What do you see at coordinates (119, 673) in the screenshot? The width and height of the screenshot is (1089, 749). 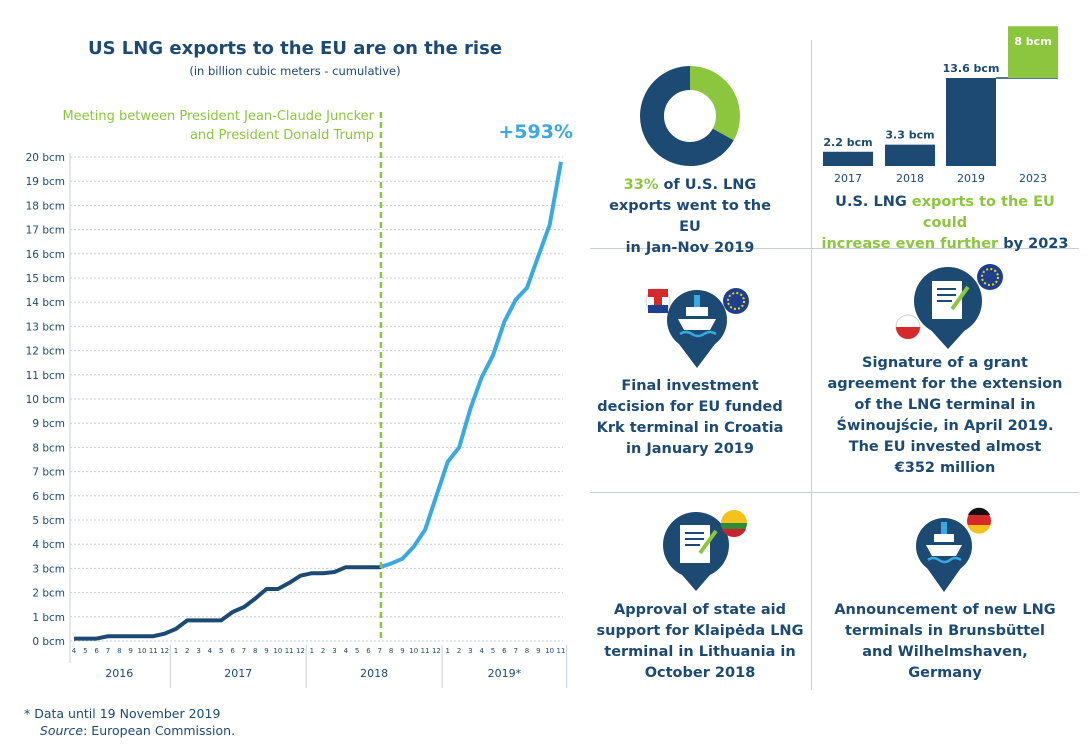 I see `x-year-label: 2016` at bounding box center [119, 673].